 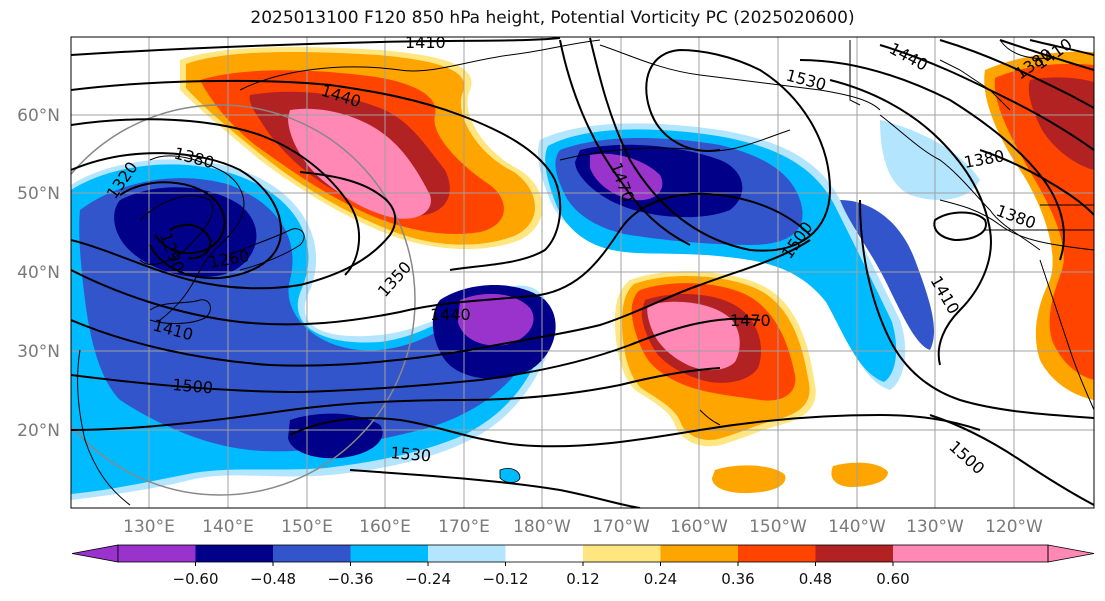 I want to click on colorbar-tick-label: −0.60, so click(x=196, y=579).